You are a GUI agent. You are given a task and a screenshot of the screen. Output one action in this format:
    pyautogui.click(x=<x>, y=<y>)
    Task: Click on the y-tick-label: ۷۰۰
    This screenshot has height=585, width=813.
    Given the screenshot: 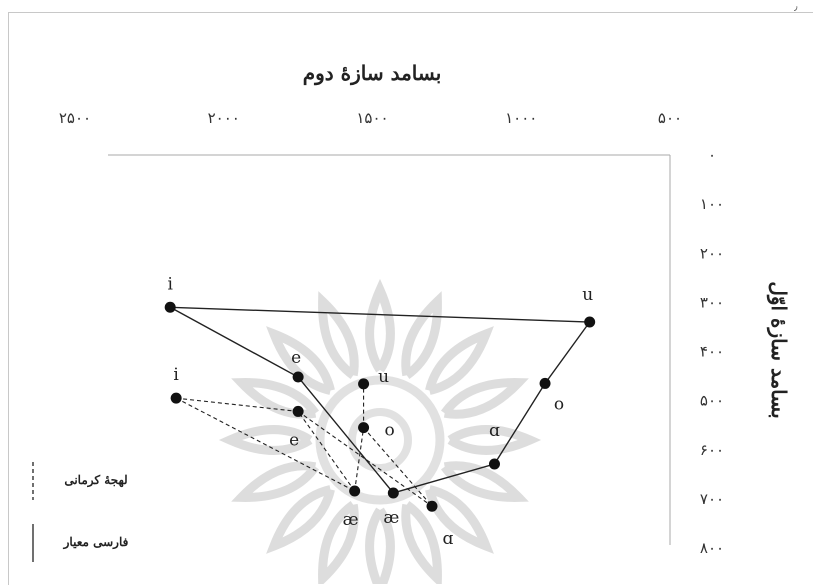 What is the action you would take?
    pyautogui.click(x=712, y=499)
    